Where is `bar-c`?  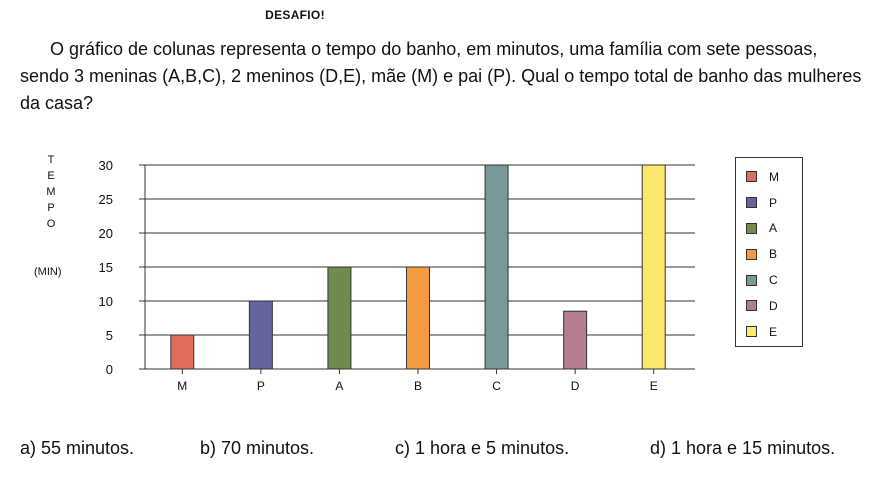
bar-c is located at coordinates (496, 267).